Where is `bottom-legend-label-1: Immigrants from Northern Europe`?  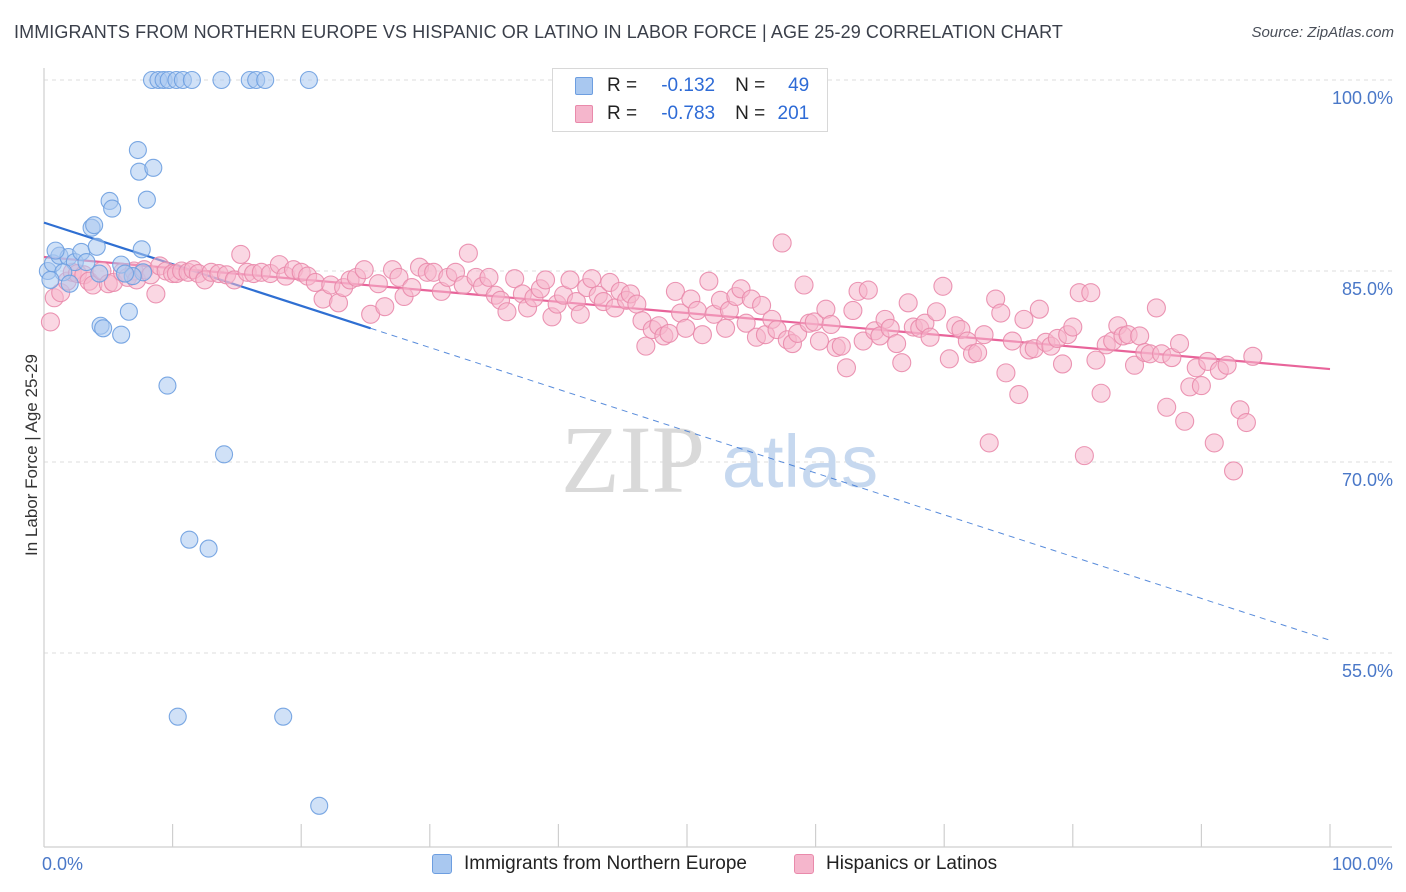
bottom-legend-label-1: Immigrants from Northern Europe is located at coordinates (605, 863).